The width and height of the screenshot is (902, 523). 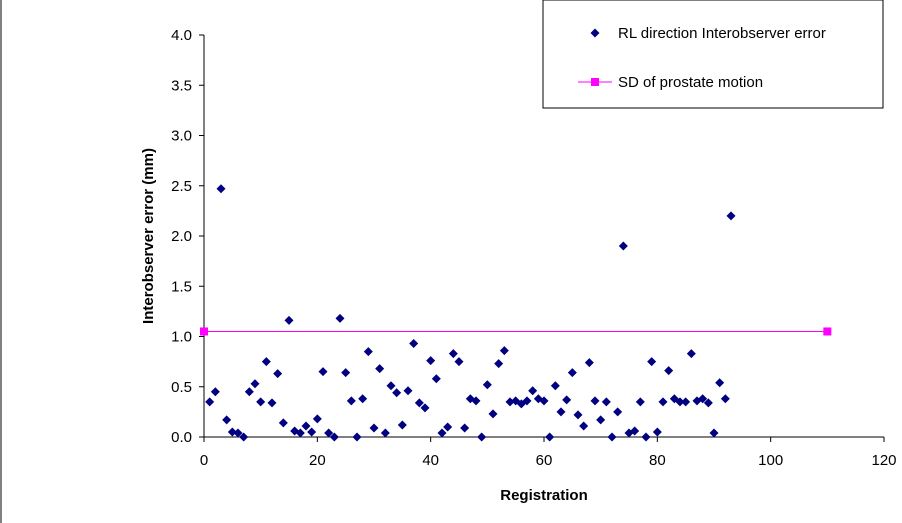 What do you see at coordinates (595, 33) in the screenshot?
I see `legend-diamond-marker` at bounding box center [595, 33].